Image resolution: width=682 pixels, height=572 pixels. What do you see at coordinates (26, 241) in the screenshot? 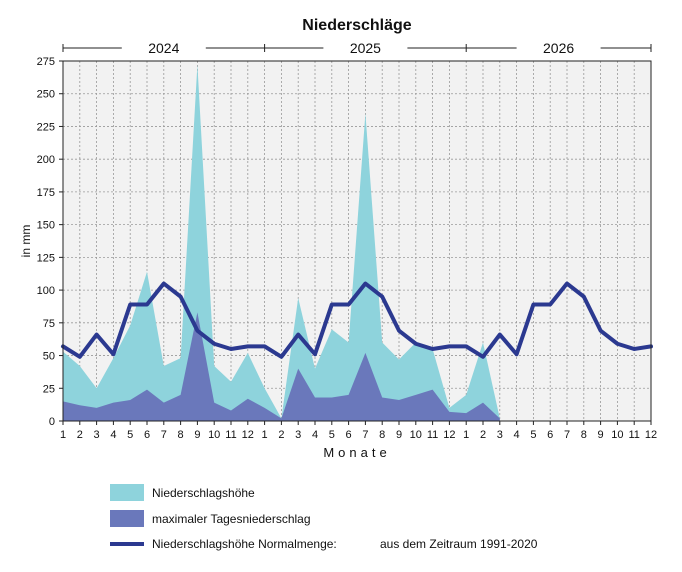
I see `y-axis-label: in mm` at bounding box center [26, 241].